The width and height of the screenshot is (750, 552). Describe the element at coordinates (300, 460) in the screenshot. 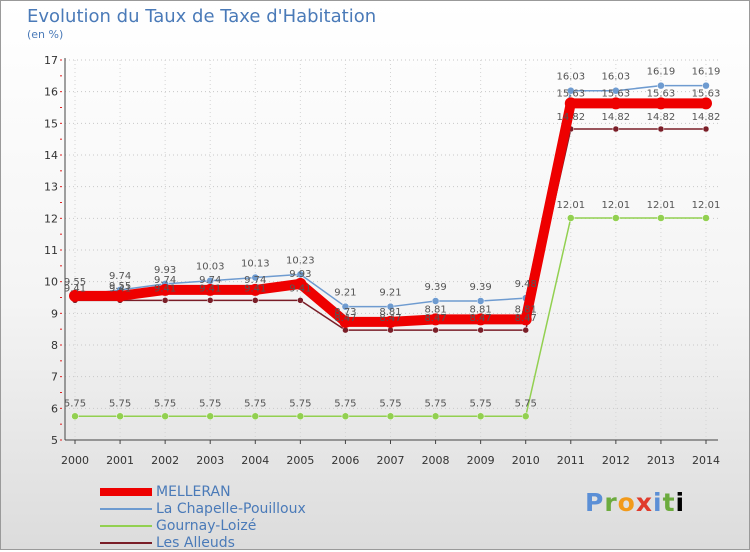

I see `x-tick-label-2005: 2005` at that location.